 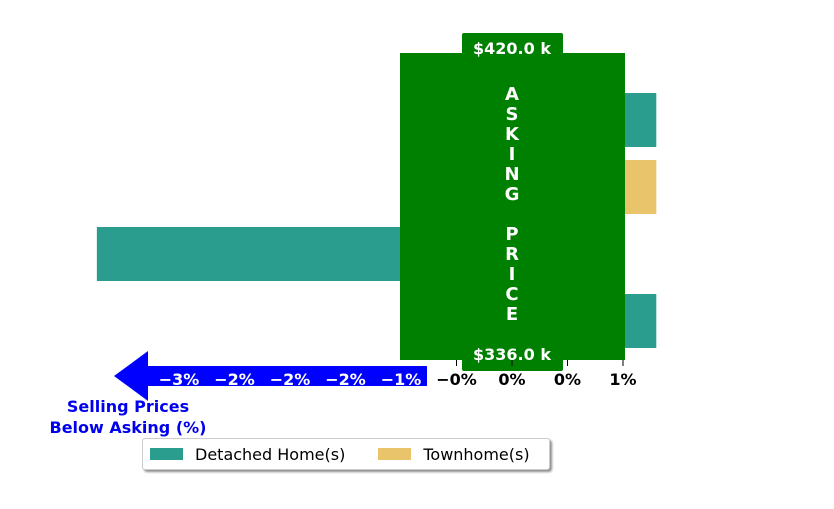 What do you see at coordinates (476, 454) in the screenshot?
I see `legend-label-townhome: Townhome(s)` at bounding box center [476, 454].